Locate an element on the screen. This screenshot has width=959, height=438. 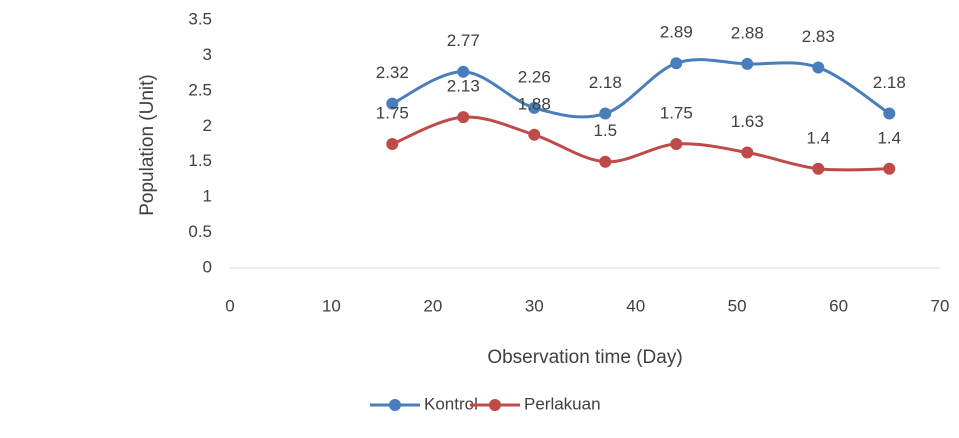
data-label: 1.88 is located at coordinates (534, 103).